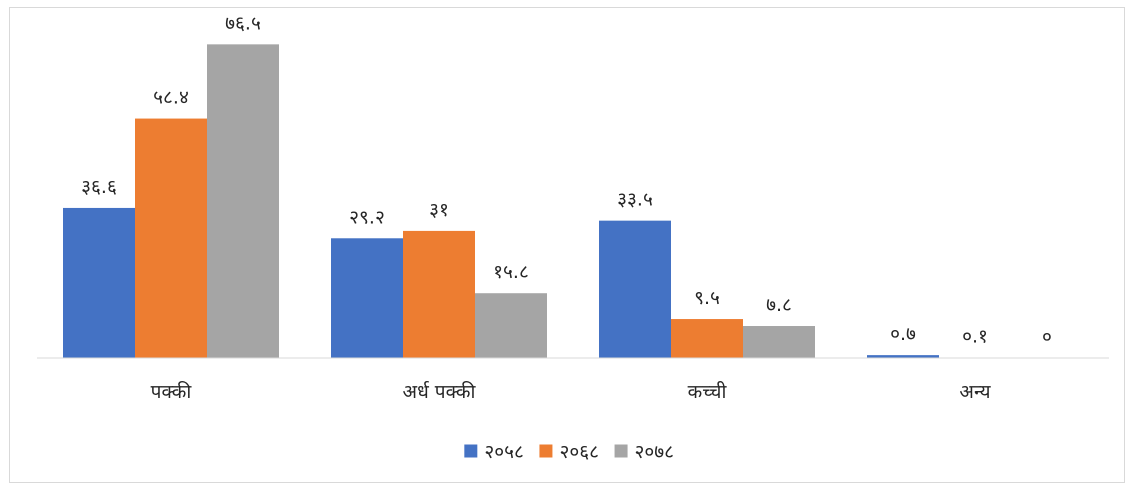  Describe the element at coordinates (975, 337) in the screenshot. I see `data-label-4-2: ०.१` at that location.